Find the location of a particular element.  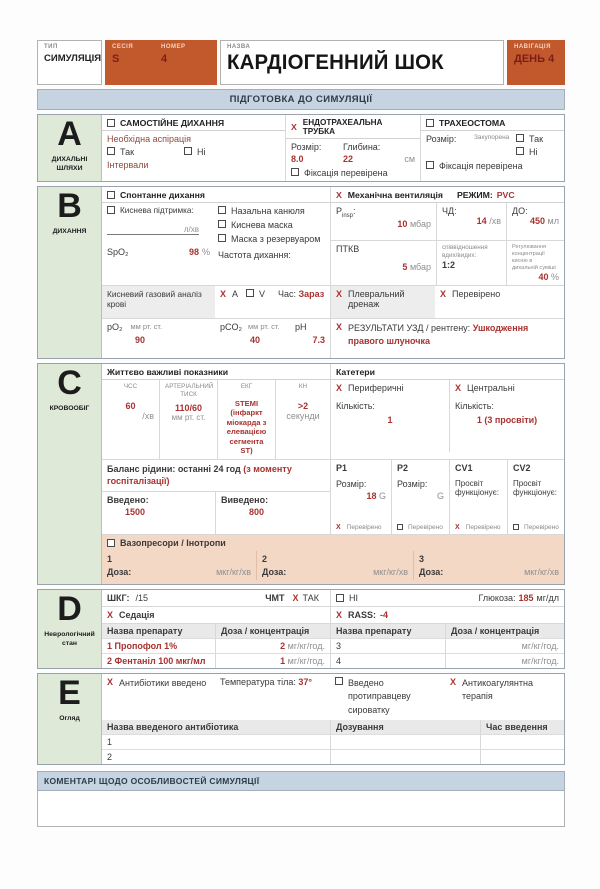

spo2-value: 98 is located at coordinates (193, 252).